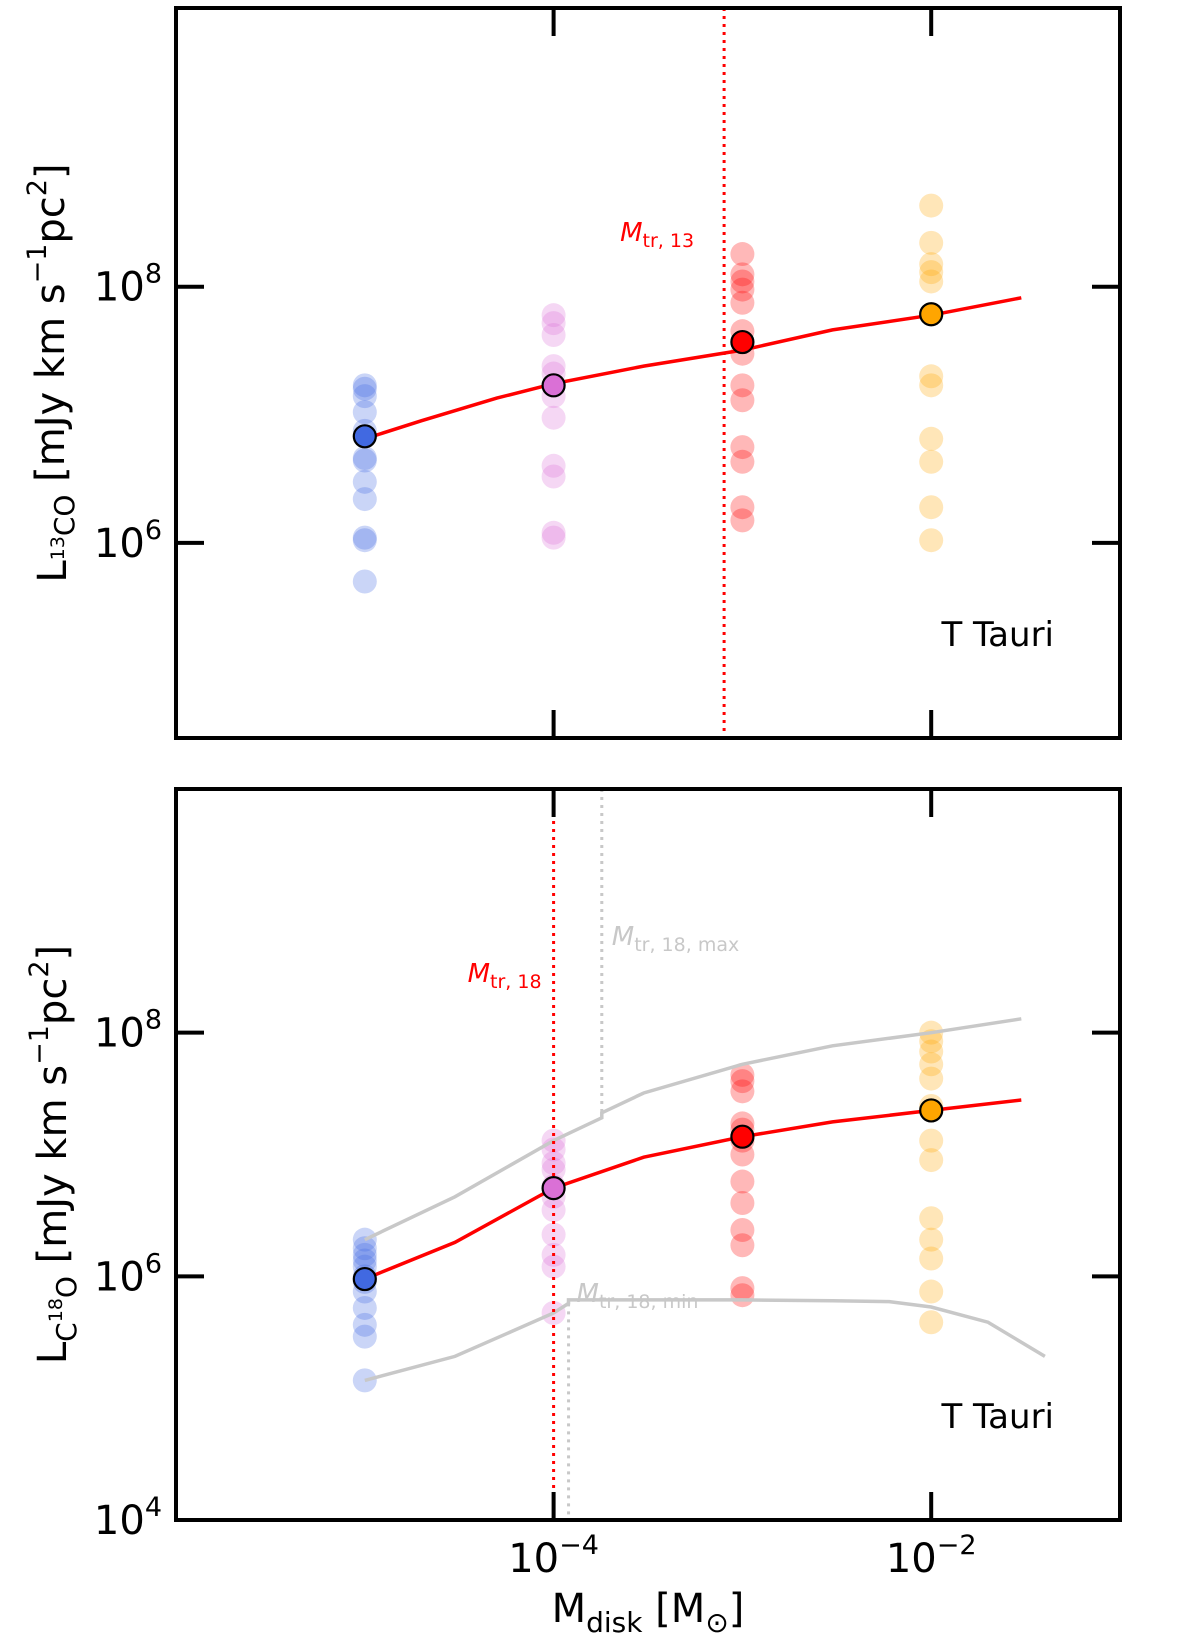  What do you see at coordinates (505, 976) in the screenshot?
I see `transition-label: Mtr, 18` at bounding box center [505, 976].